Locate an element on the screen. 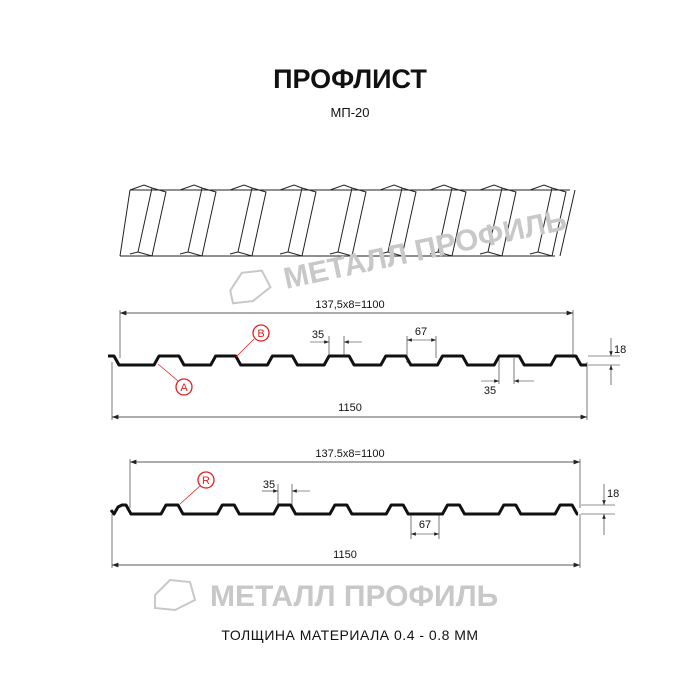  marker-b is located at coordinates (261, 333).